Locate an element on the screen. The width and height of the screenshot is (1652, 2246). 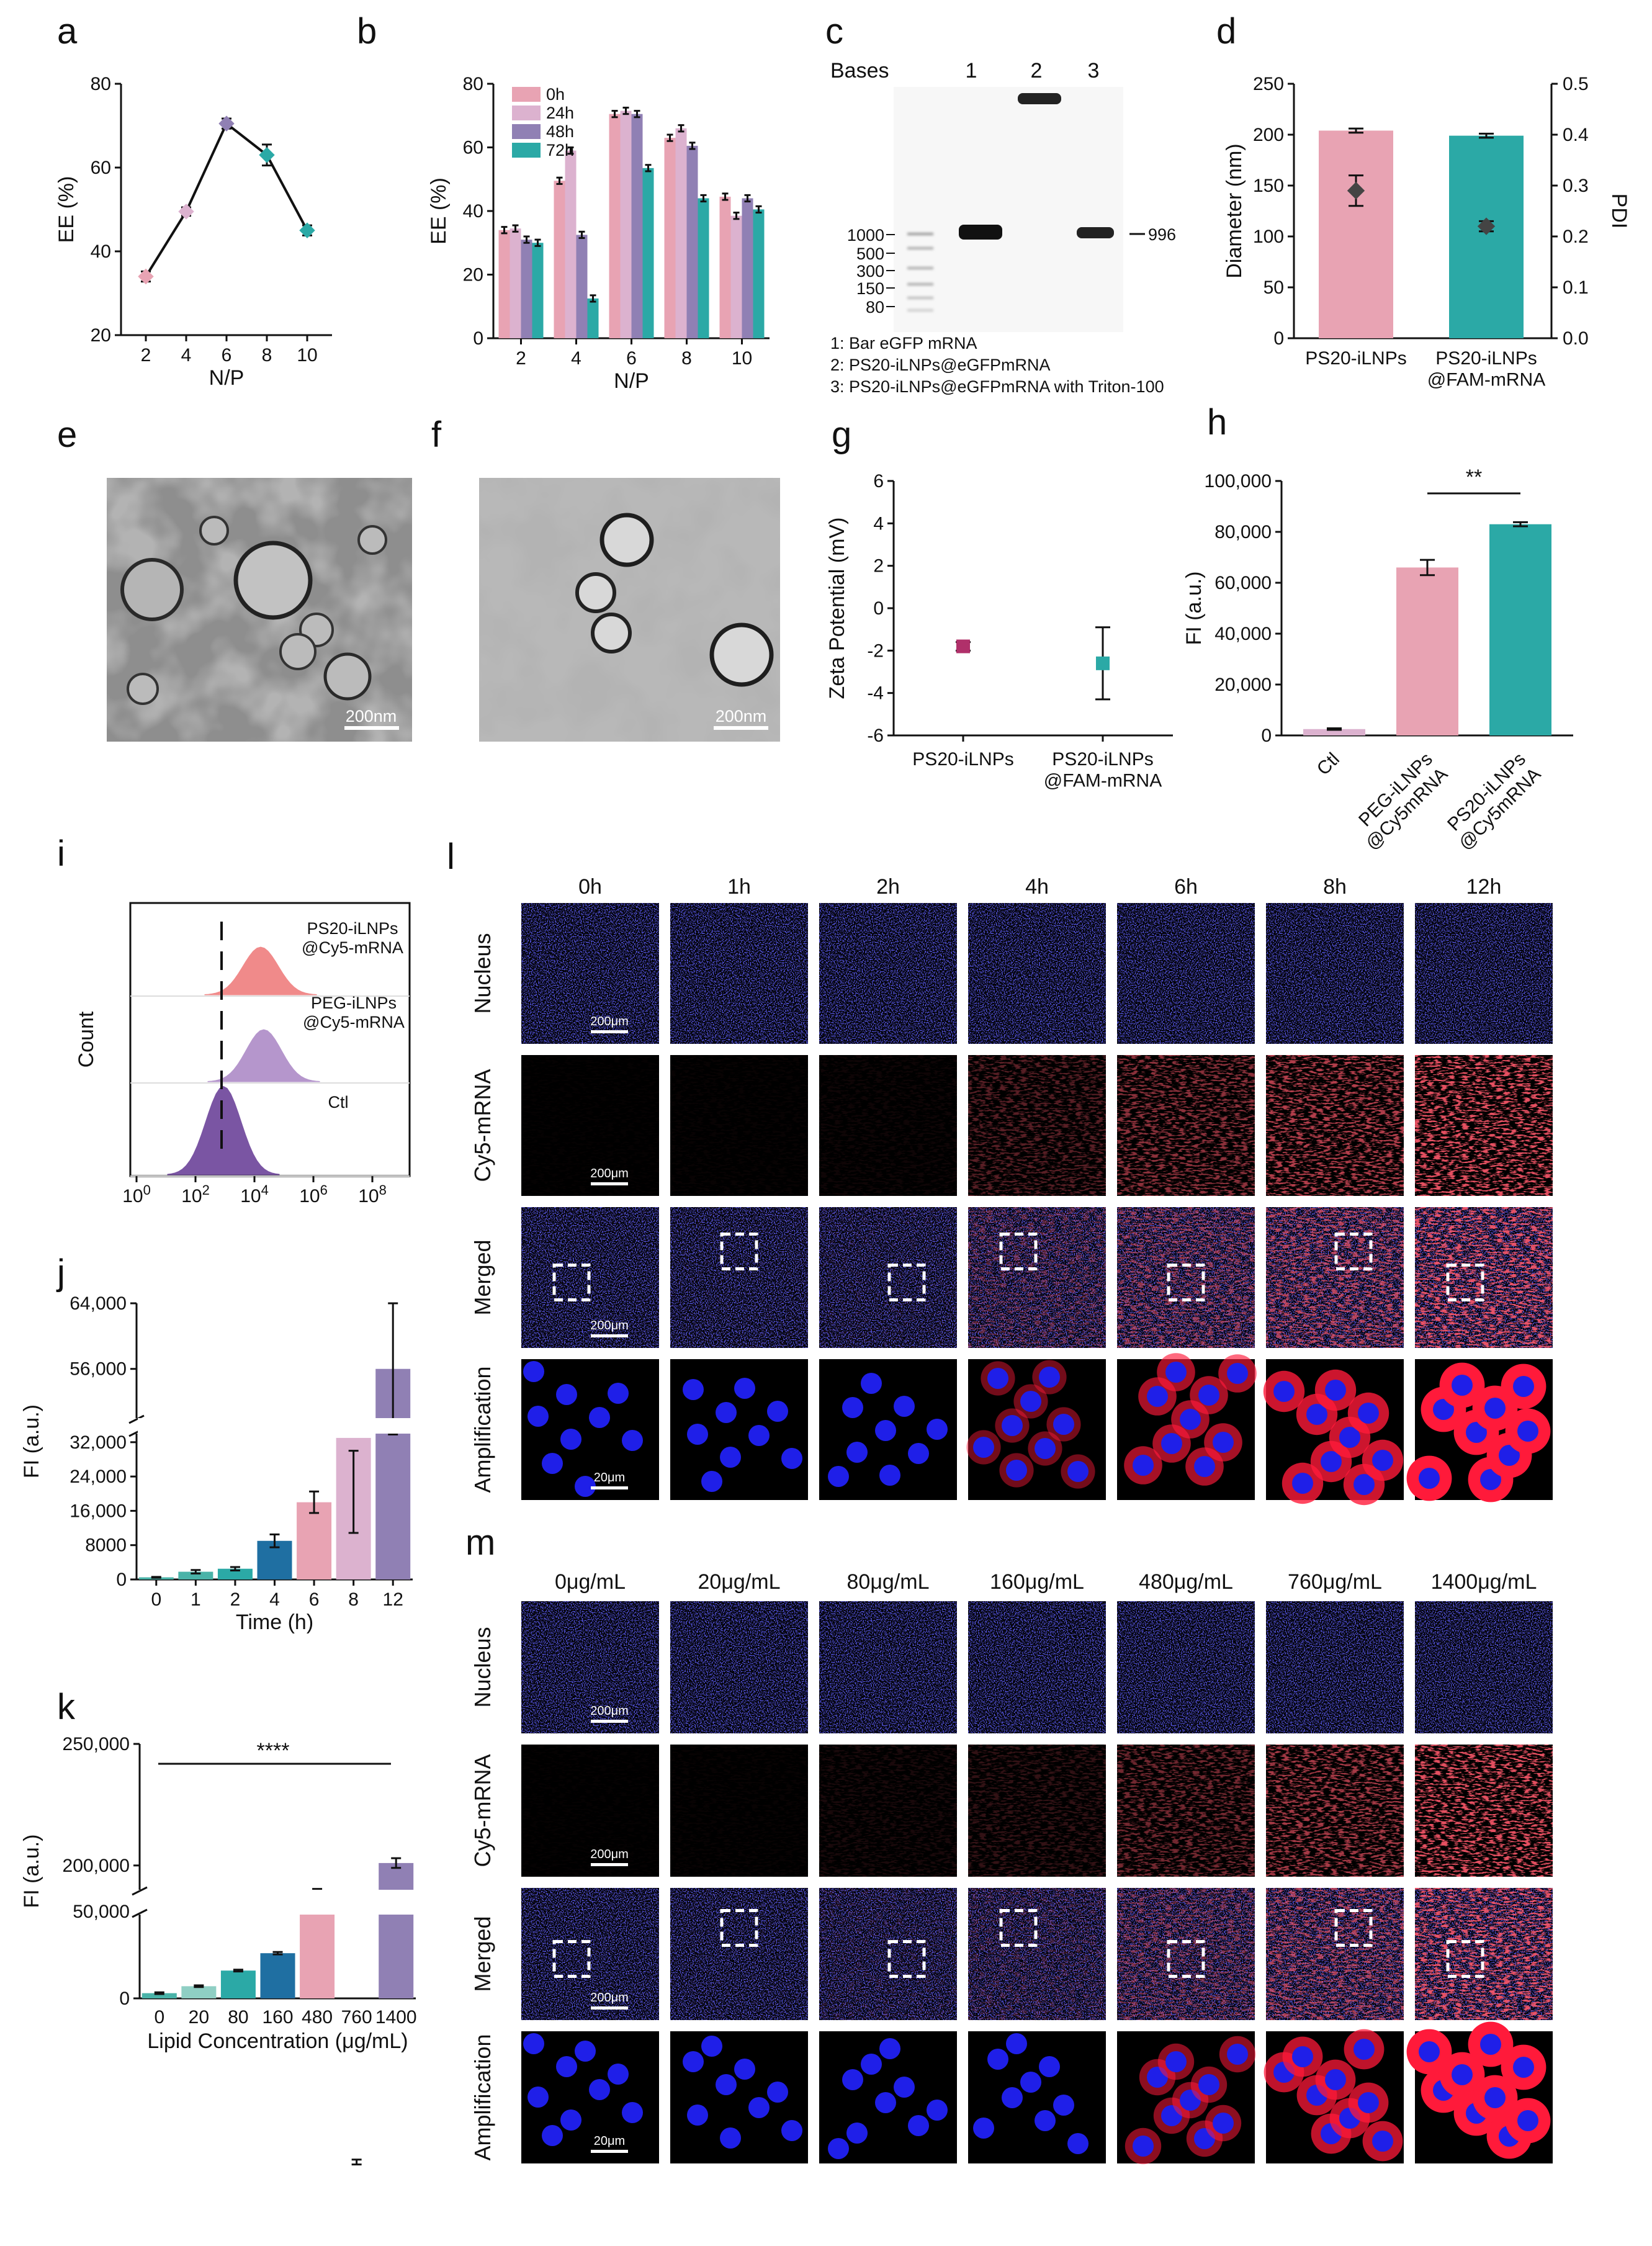
axis-break is located at coordinates (140, 1891).